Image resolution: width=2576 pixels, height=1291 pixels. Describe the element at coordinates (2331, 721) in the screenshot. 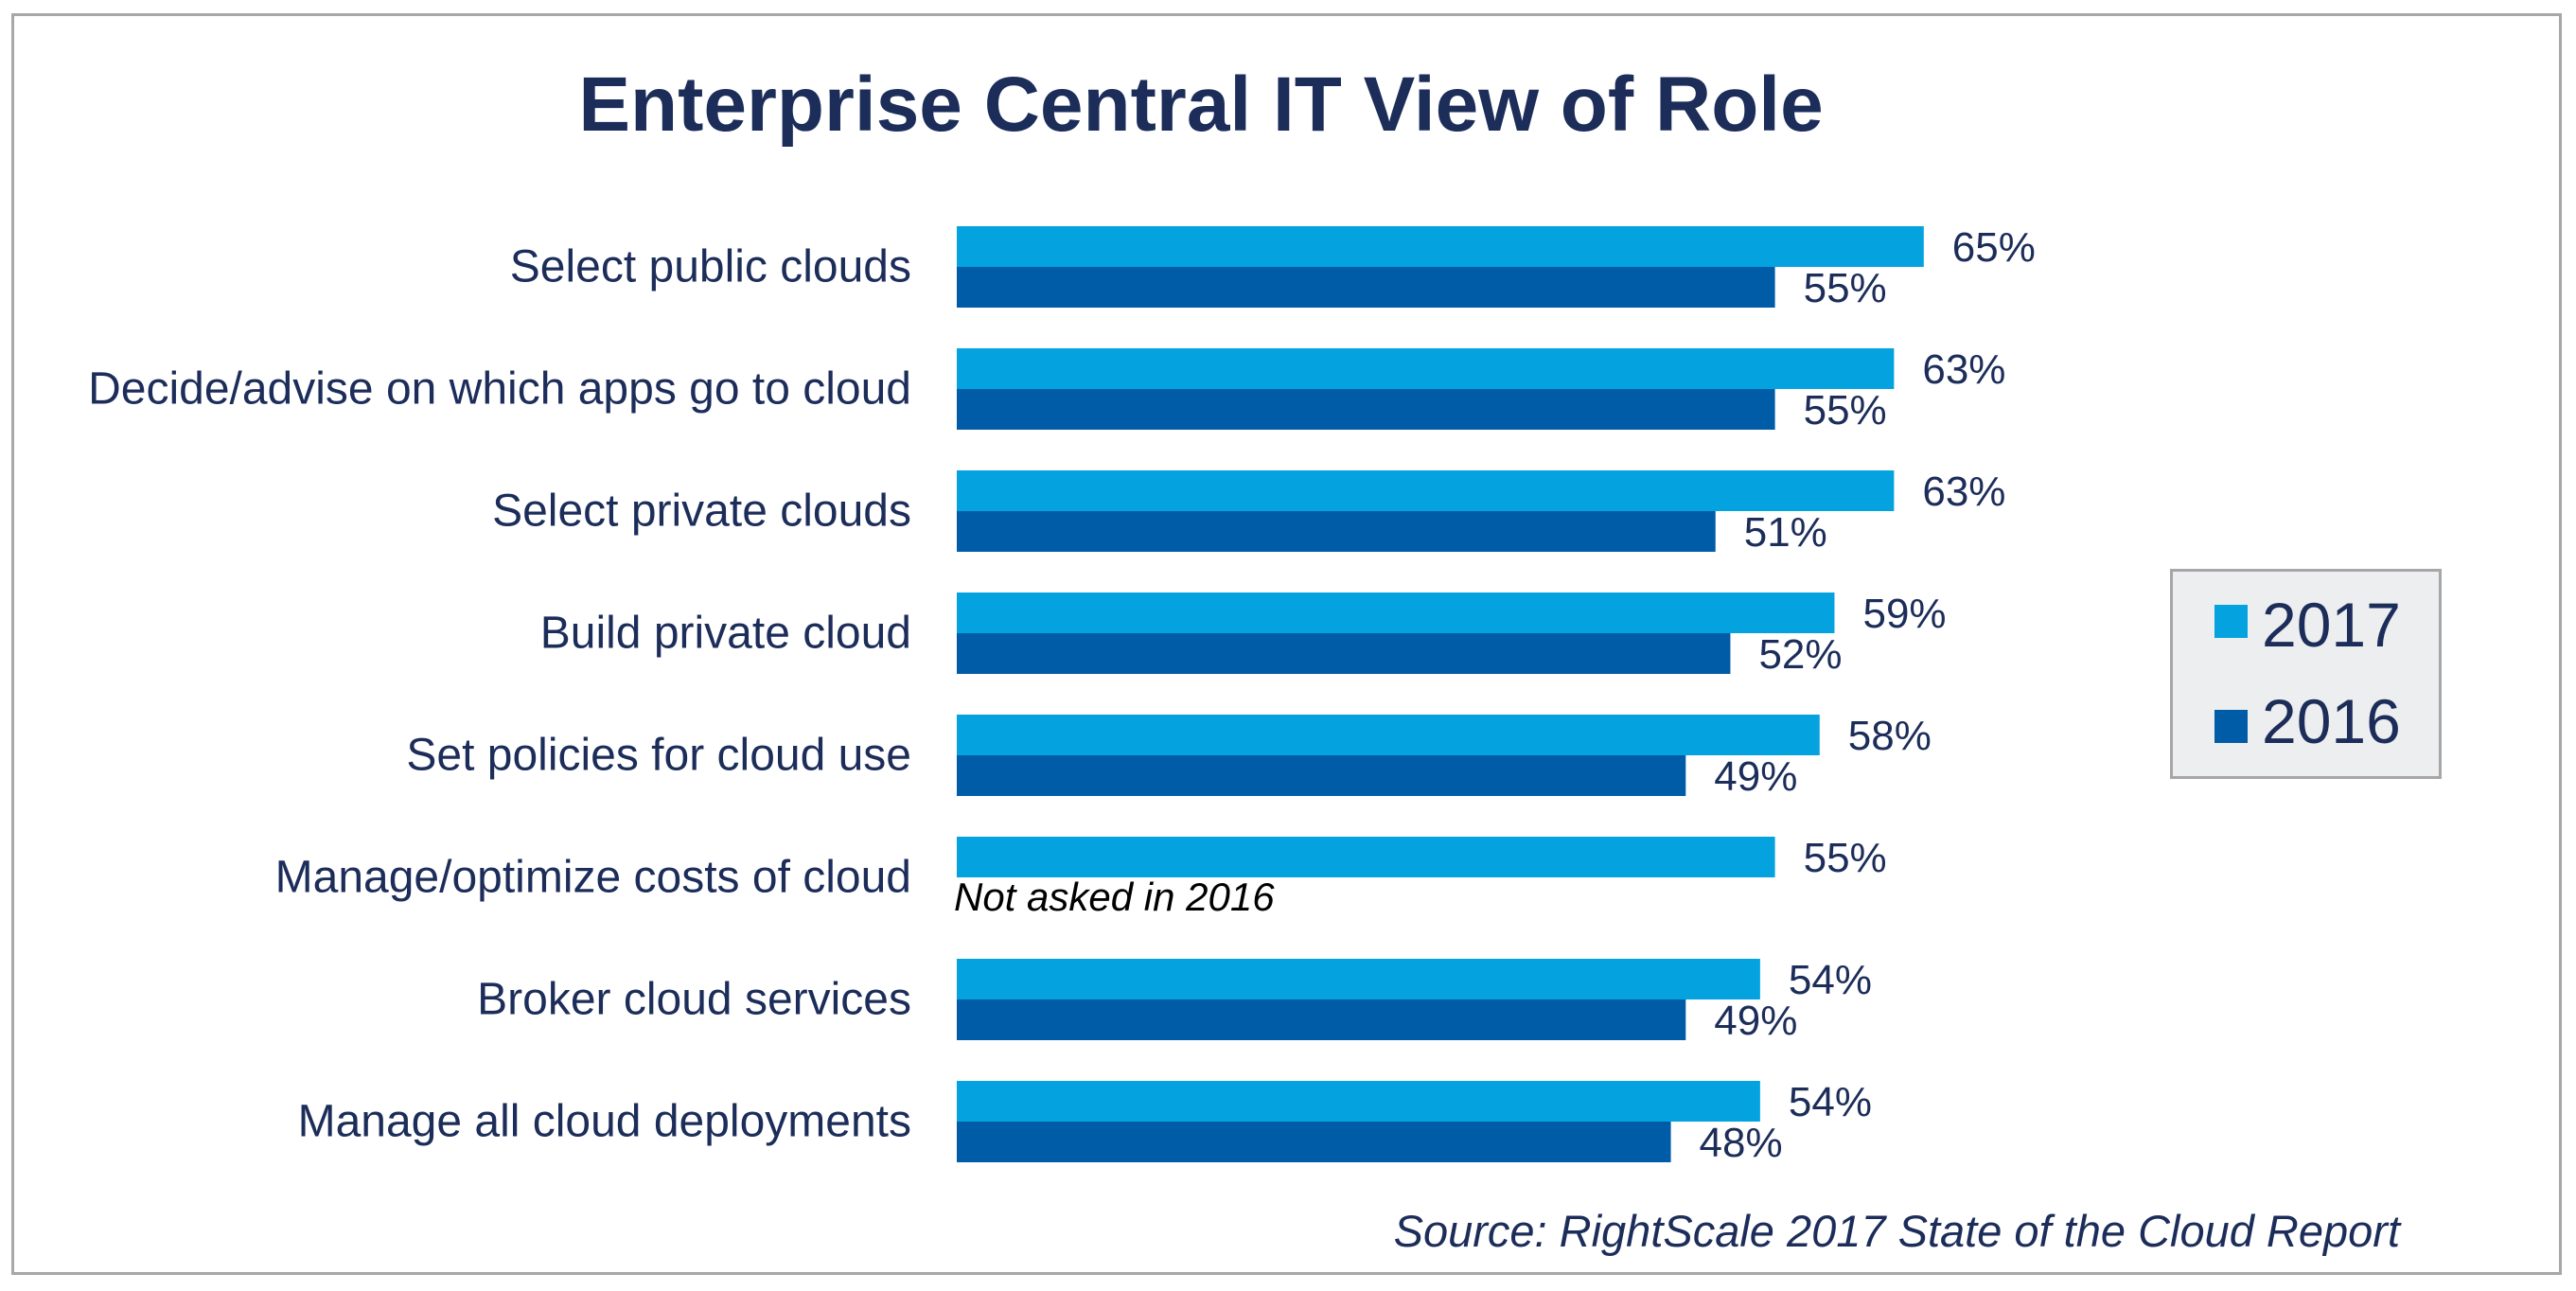

I see `legend-label-2016: 2016` at that location.